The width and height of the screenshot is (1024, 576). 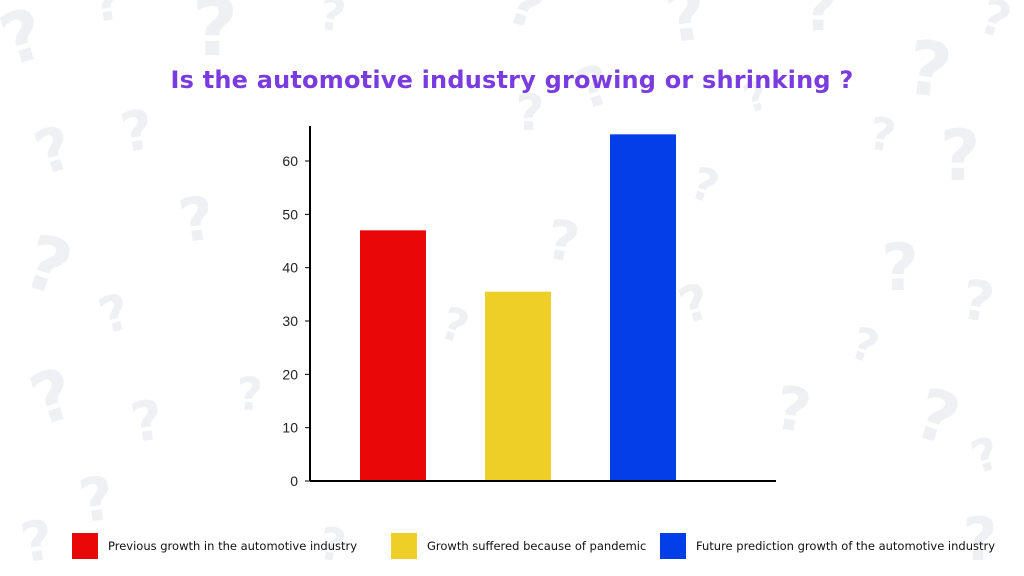 What do you see at coordinates (404, 546) in the screenshot?
I see `legend-swatch-yellow` at bounding box center [404, 546].